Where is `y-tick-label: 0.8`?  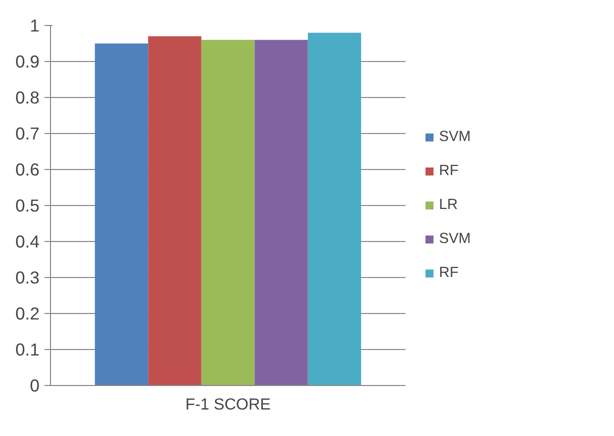
y-tick-label: 0.8 is located at coordinates (27, 98).